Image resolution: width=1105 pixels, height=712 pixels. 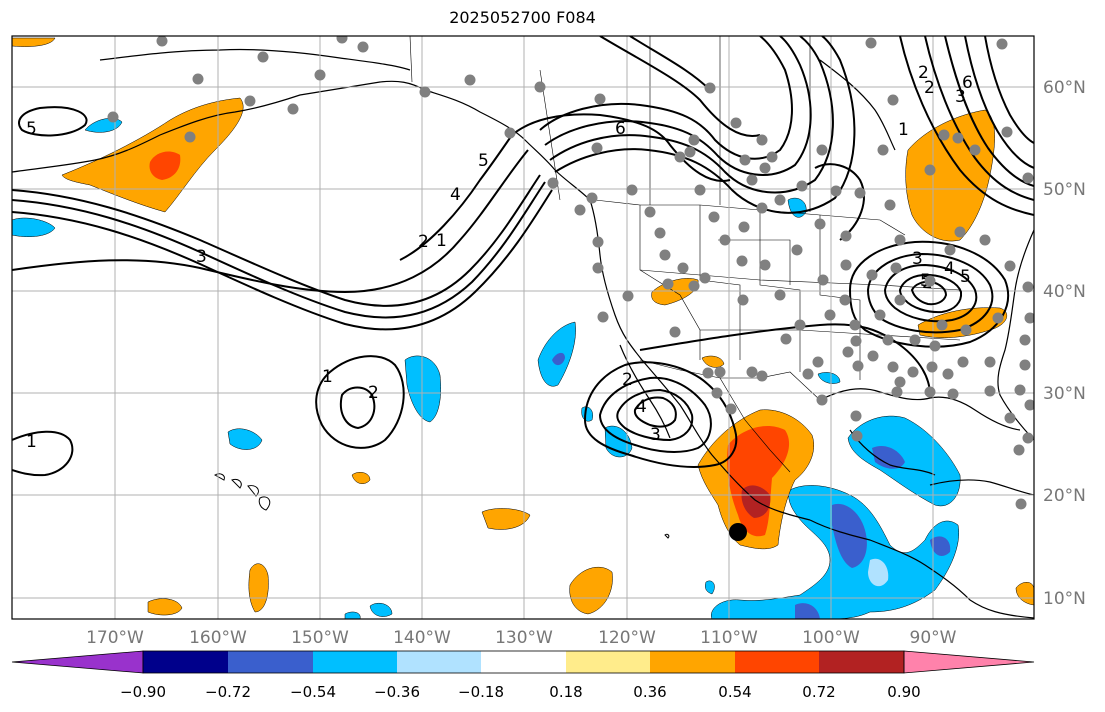 I want to click on coast-yucatan, so click(x=892, y=452).